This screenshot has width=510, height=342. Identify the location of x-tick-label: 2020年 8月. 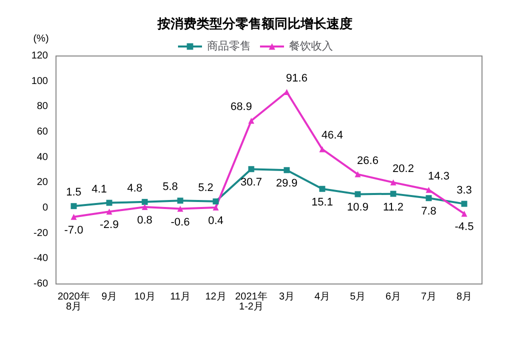
(74, 301).